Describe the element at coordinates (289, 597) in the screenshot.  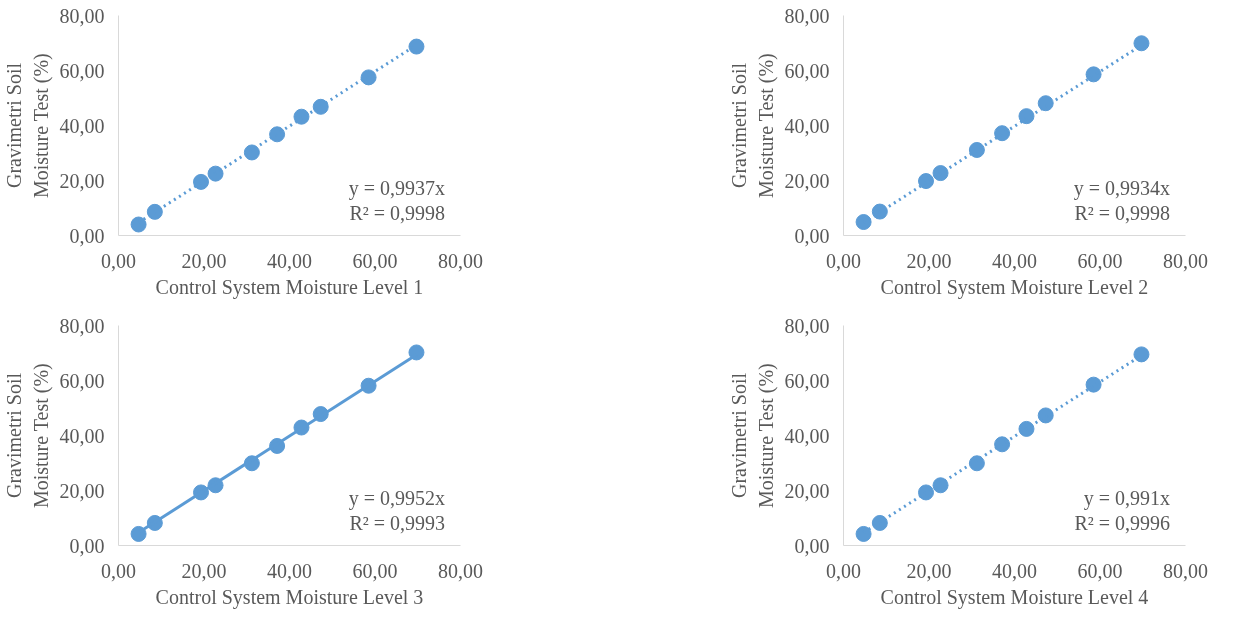
I see `x-axis-title: Control System Moisture Level 3` at that location.